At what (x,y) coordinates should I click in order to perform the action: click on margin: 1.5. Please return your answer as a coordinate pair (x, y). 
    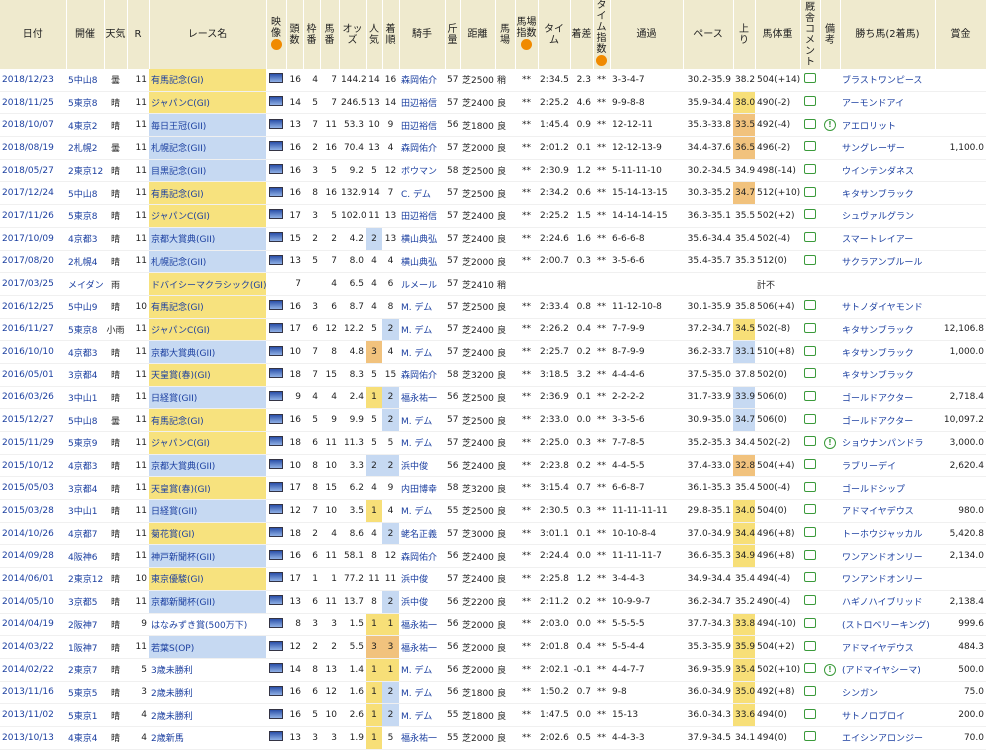
    Looking at the image, I should click on (581, 216).